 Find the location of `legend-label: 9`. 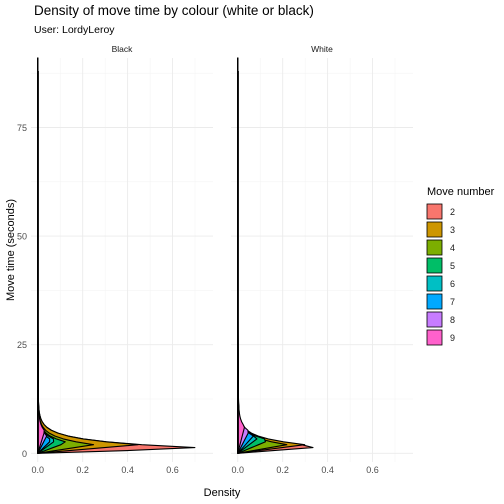

legend-label: 9 is located at coordinates (452, 338).